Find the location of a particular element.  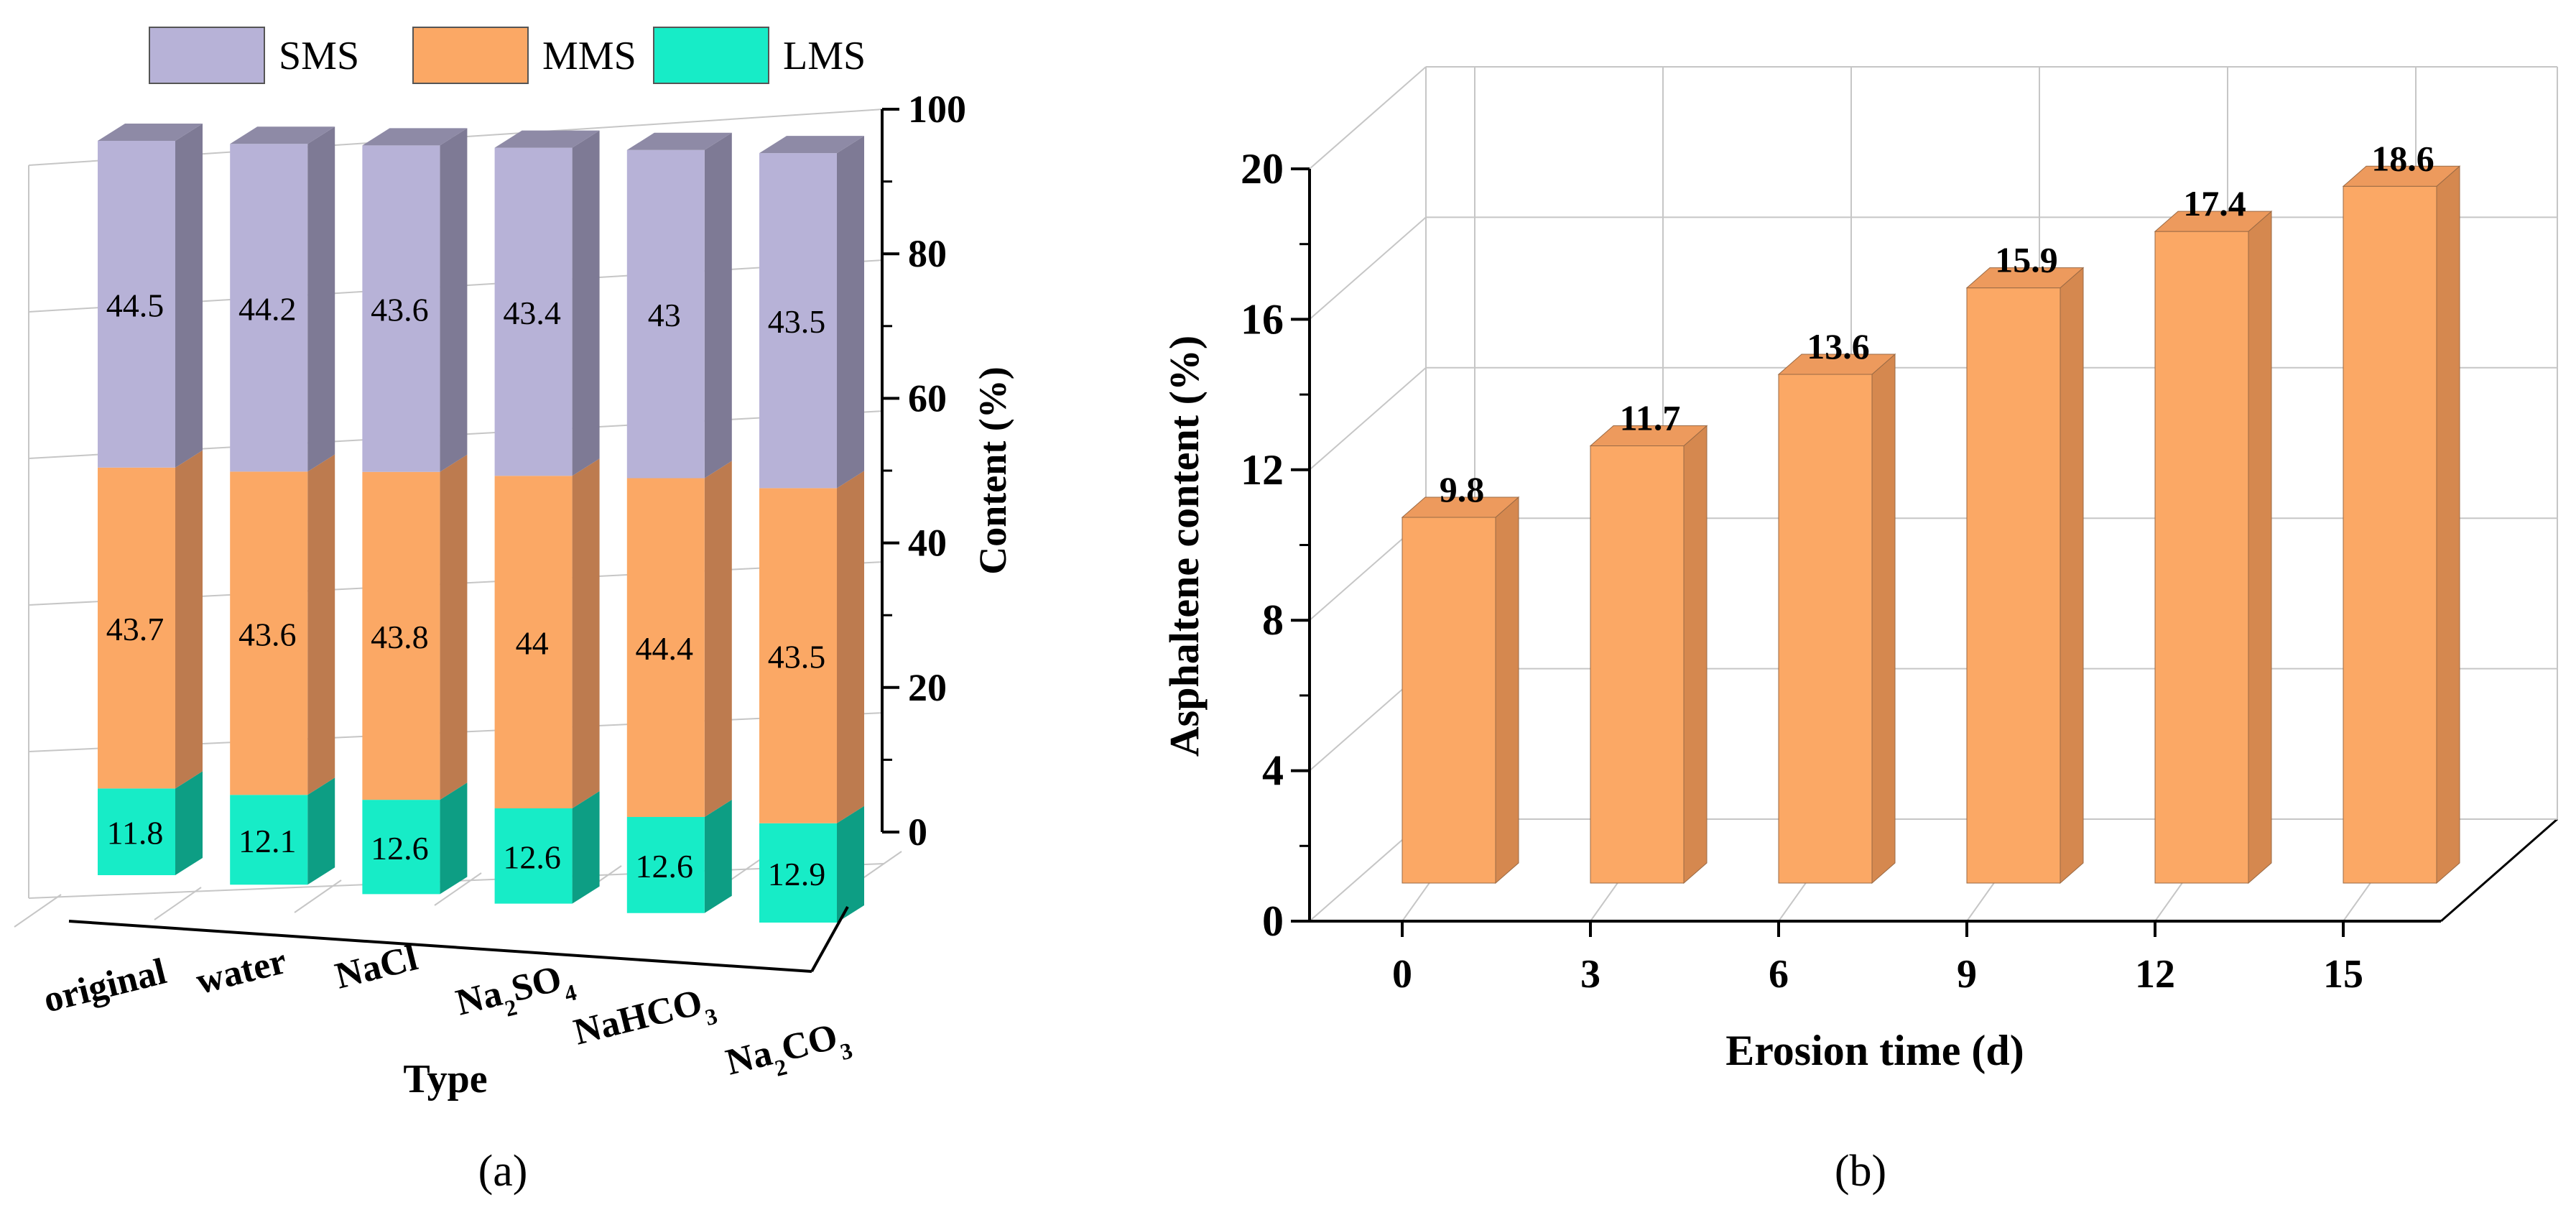

panel-a-y-tick-label: 60 is located at coordinates (927, 398).